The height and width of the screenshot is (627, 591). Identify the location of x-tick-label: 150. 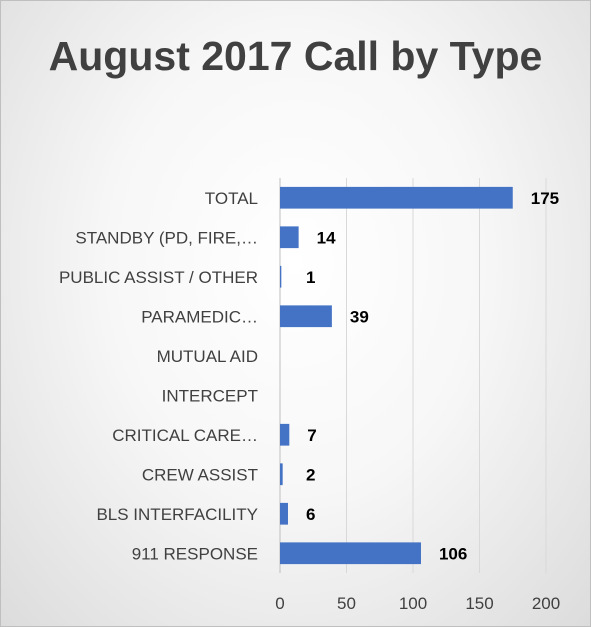
(479, 603).